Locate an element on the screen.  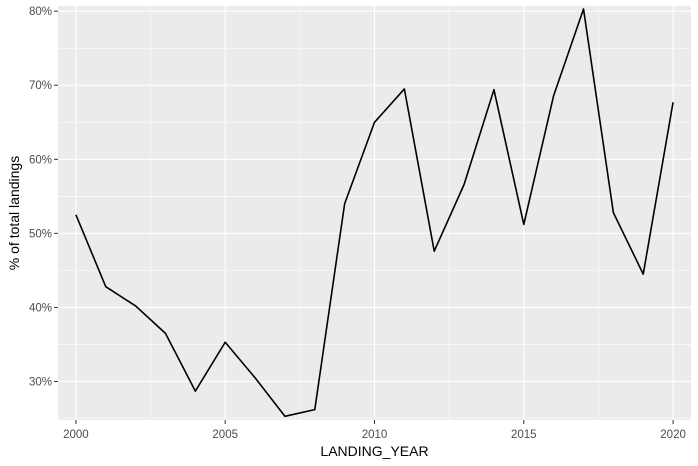
y-tick-label: 50% is located at coordinates (40, 234).